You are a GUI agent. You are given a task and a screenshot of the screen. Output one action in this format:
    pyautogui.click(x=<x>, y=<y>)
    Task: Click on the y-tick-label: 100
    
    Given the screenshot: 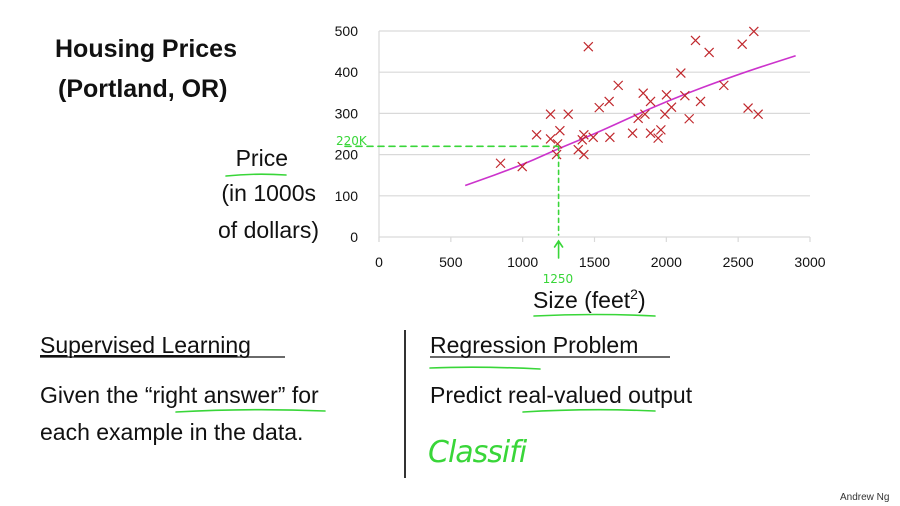 What is the action you would take?
    pyautogui.click(x=347, y=196)
    